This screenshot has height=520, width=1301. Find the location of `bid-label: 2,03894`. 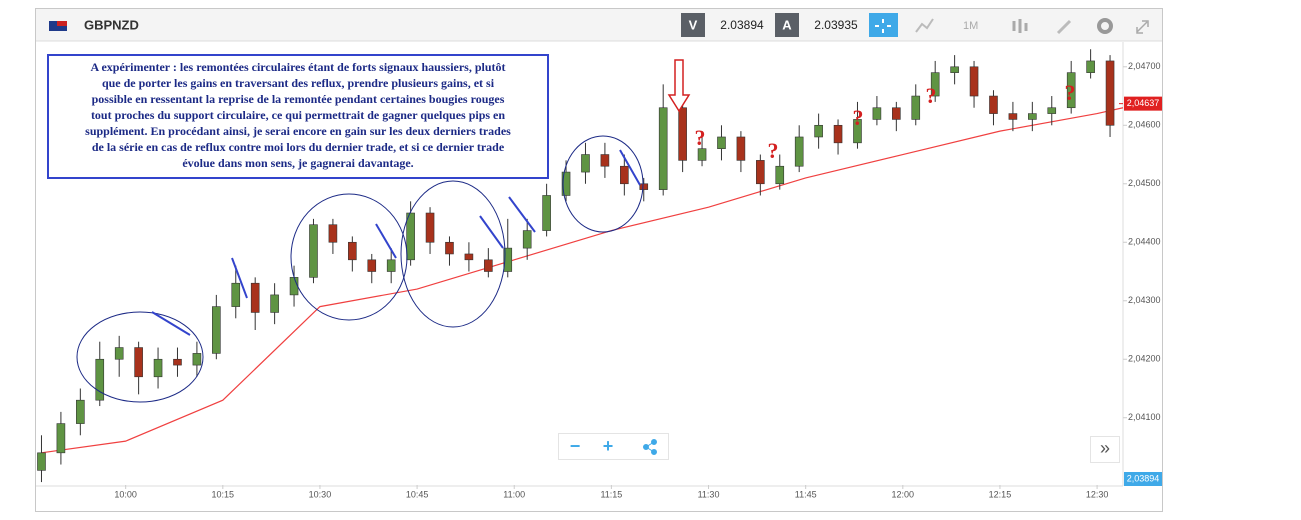

bid-label: 2,03894 is located at coordinates (1143, 478).